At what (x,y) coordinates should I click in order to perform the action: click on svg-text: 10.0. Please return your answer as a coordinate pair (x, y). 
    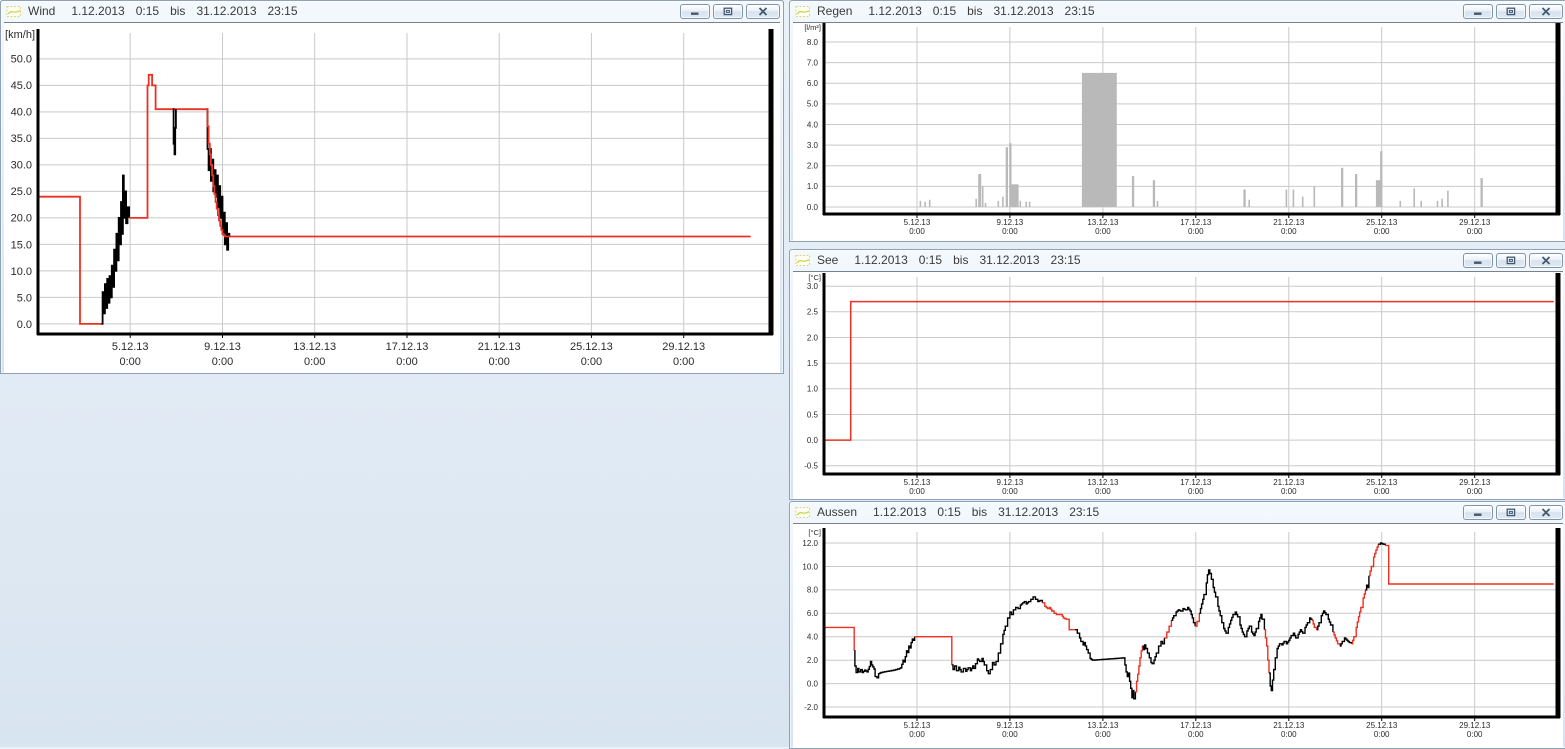
    Looking at the image, I should click on (810, 566).